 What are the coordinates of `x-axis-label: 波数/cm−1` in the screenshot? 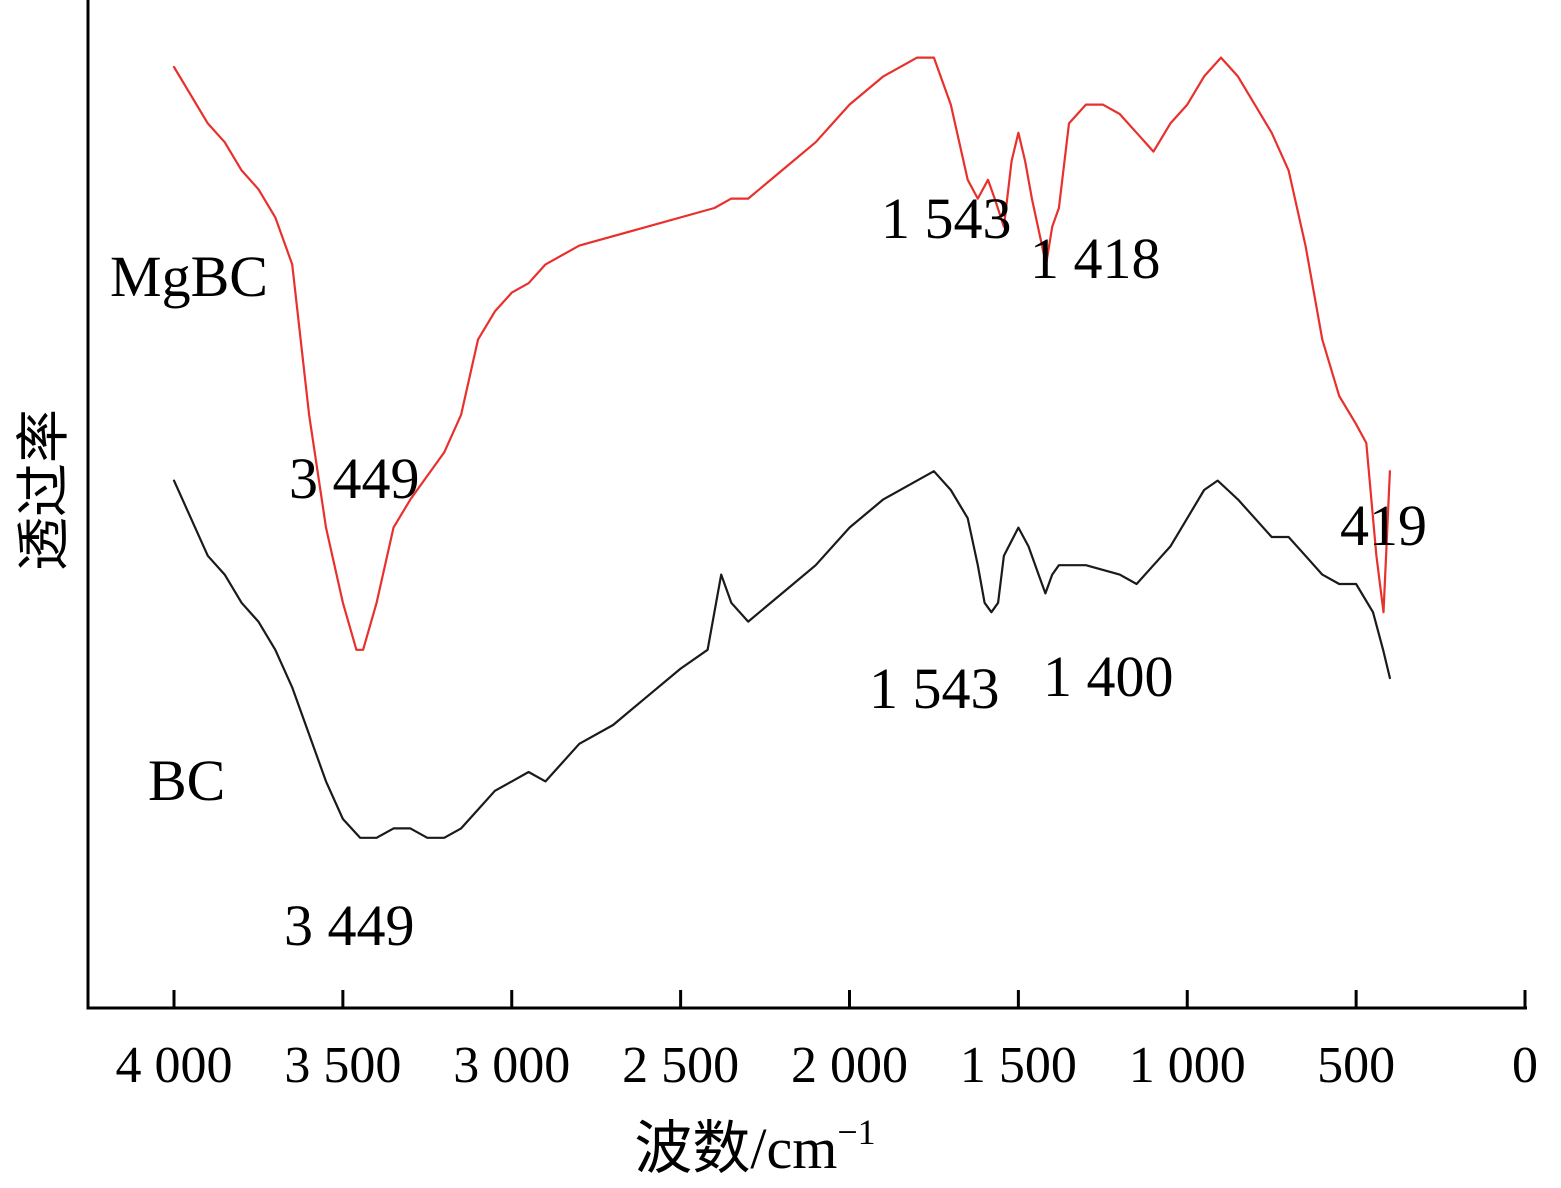 It's located at (754, 1146).